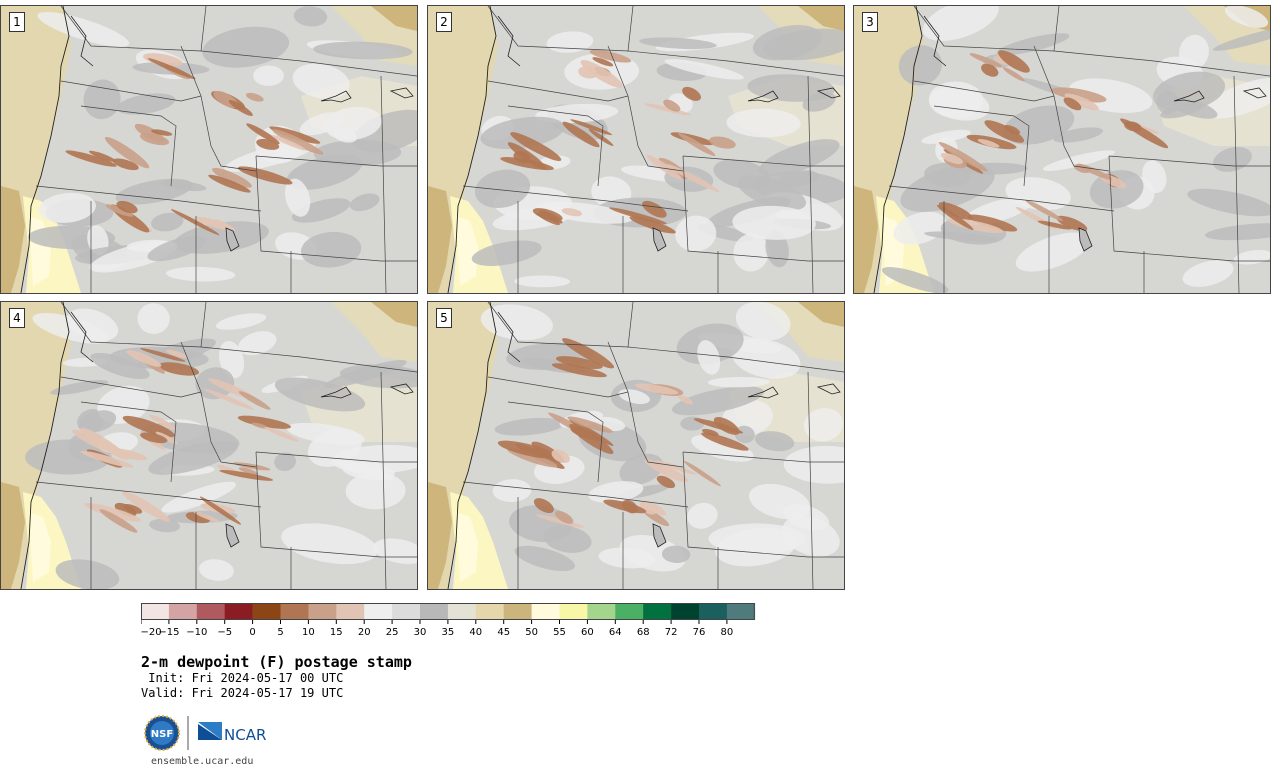 The width and height of the screenshot is (1280, 773). Describe the element at coordinates (475, 632) in the screenshot. I see `colorbar-tick-label: 40` at that location.